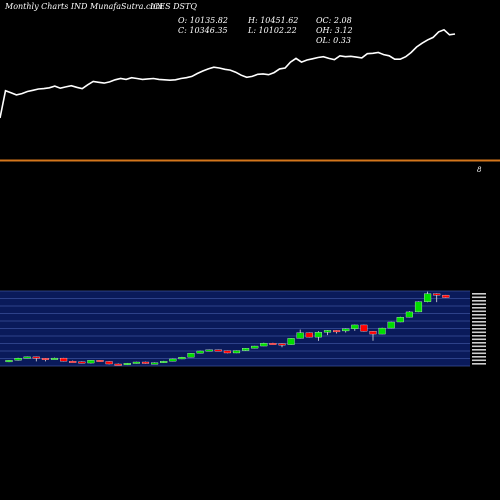 The width and height of the screenshot is (500, 500). Describe the element at coordinates (227, 328) in the screenshot. I see `candles-group` at that location.